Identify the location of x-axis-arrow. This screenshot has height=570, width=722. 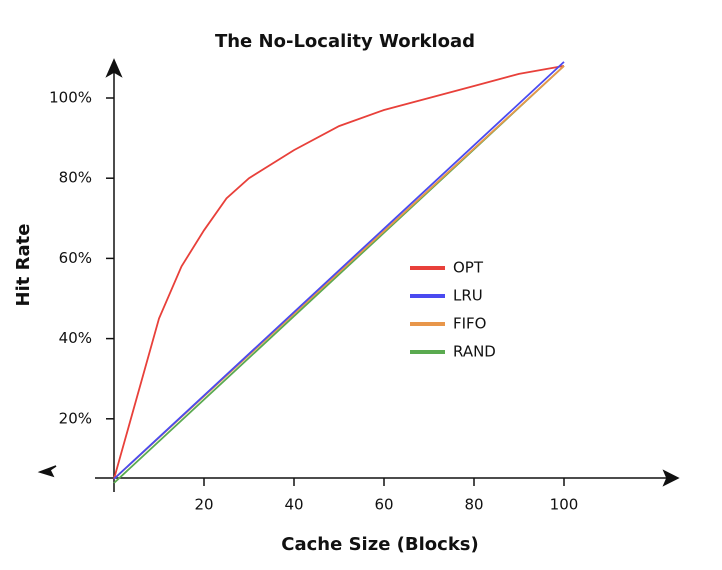
(671, 478).